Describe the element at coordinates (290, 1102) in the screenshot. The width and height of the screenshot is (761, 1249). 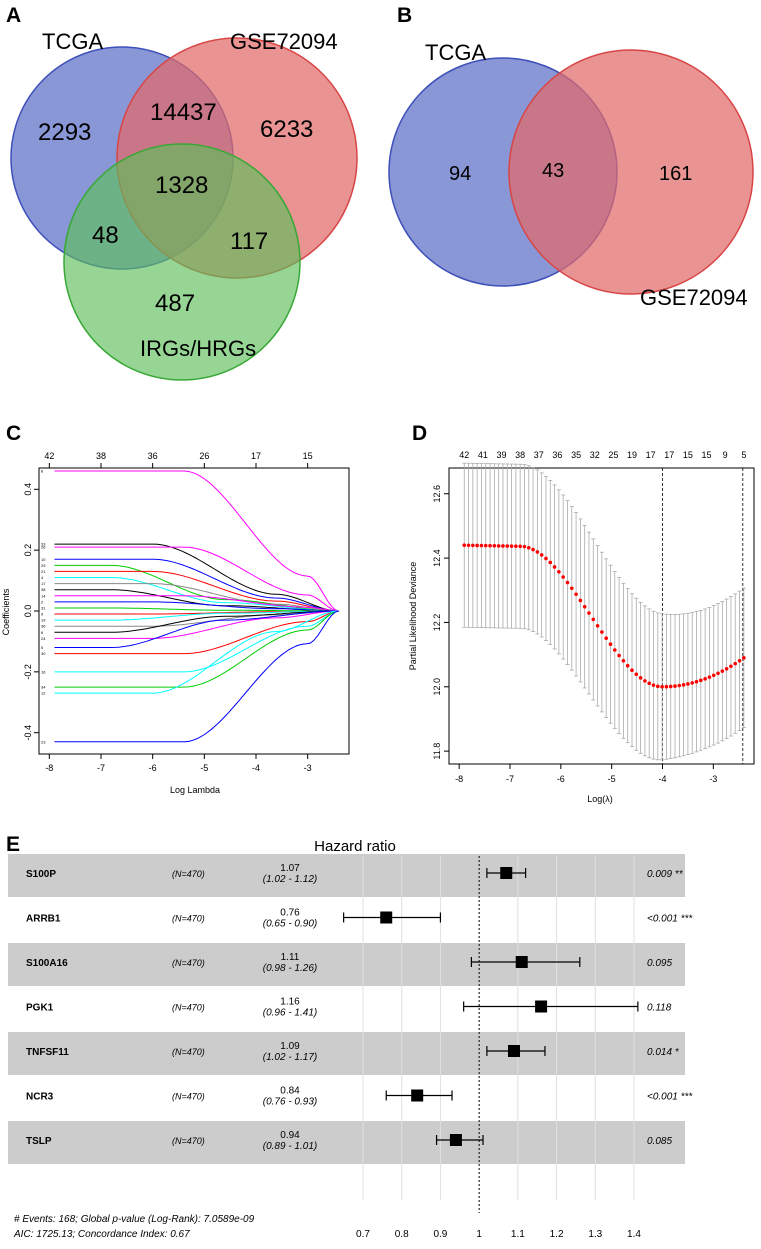
I see `forest-ci-label: (0.76 - 0.93)` at that location.